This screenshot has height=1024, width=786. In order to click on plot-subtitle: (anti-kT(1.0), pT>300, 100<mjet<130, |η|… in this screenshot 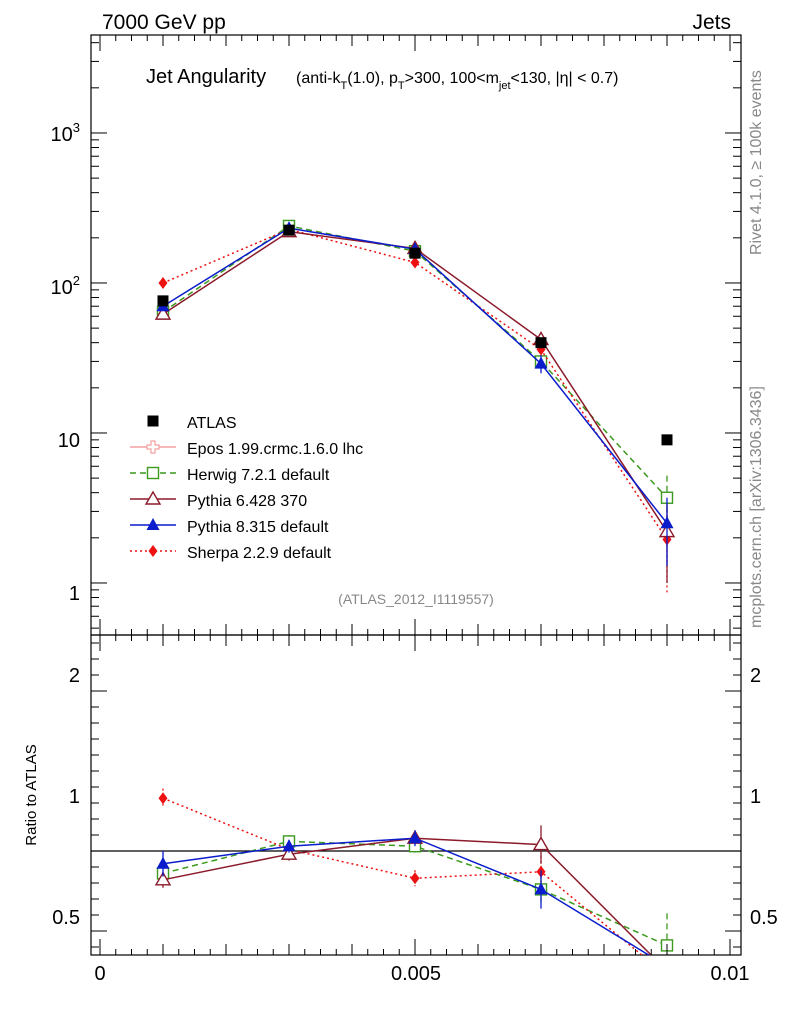, I will do `click(457, 81)`.